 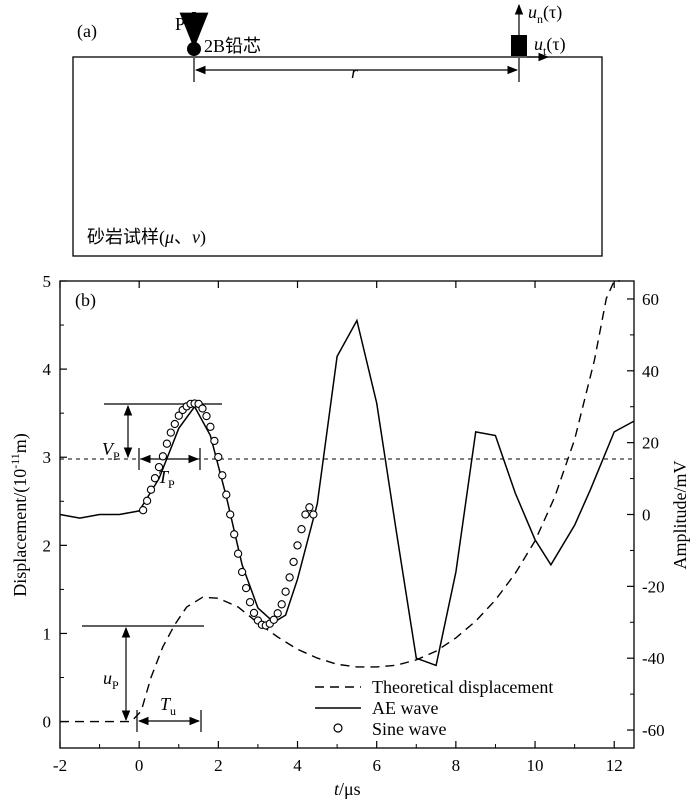 What do you see at coordinates (650, 371) in the screenshot?
I see `right-tick-label: 40` at bounding box center [650, 371].